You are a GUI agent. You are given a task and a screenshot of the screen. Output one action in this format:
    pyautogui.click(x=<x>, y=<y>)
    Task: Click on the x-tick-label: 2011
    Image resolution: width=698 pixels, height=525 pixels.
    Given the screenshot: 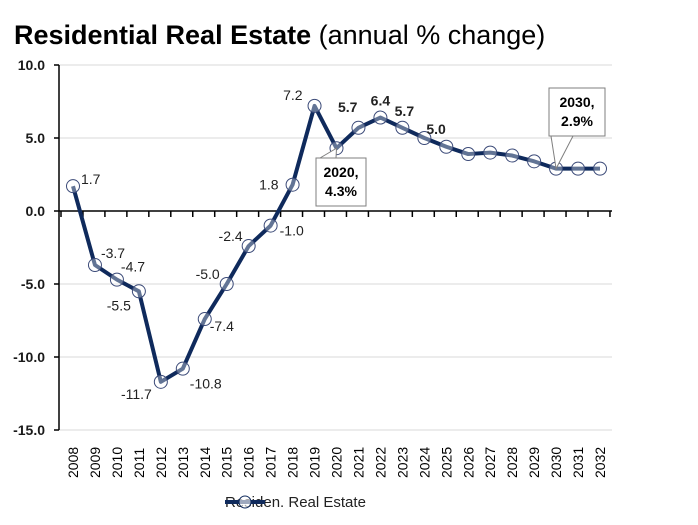 What is the action you would take?
    pyautogui.click(x=139, y=463)
    